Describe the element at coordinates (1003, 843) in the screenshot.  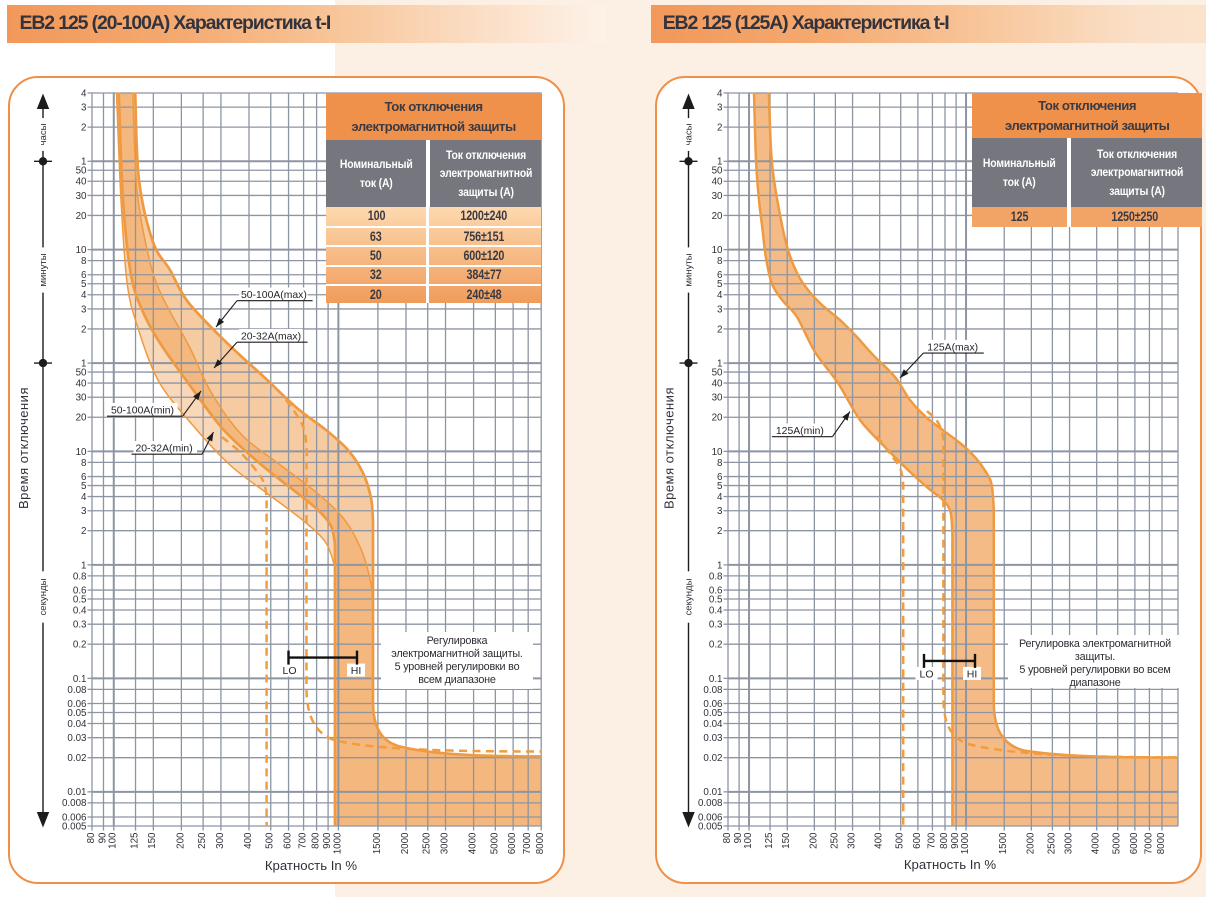
I see `svg-text: 1500` at that location.